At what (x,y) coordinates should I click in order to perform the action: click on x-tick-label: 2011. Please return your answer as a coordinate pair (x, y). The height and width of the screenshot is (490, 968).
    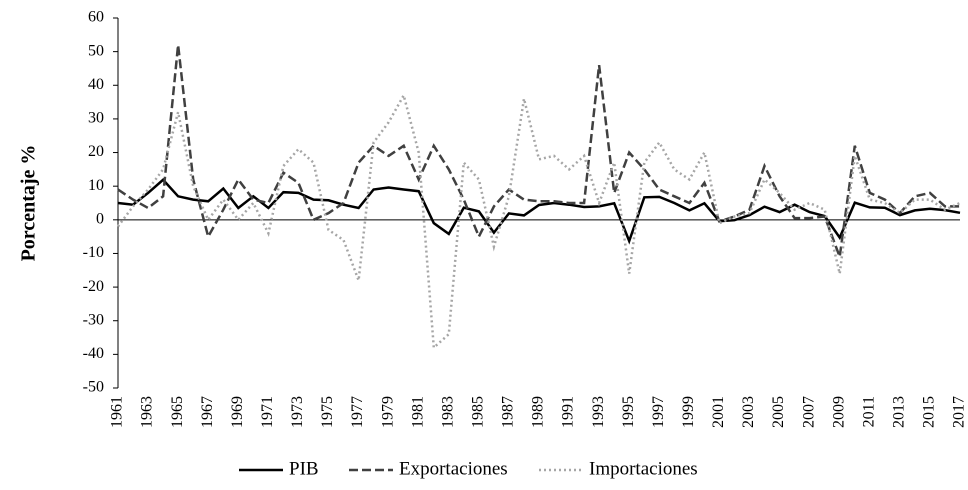
    Looking at the image, I should click on (868, 411).